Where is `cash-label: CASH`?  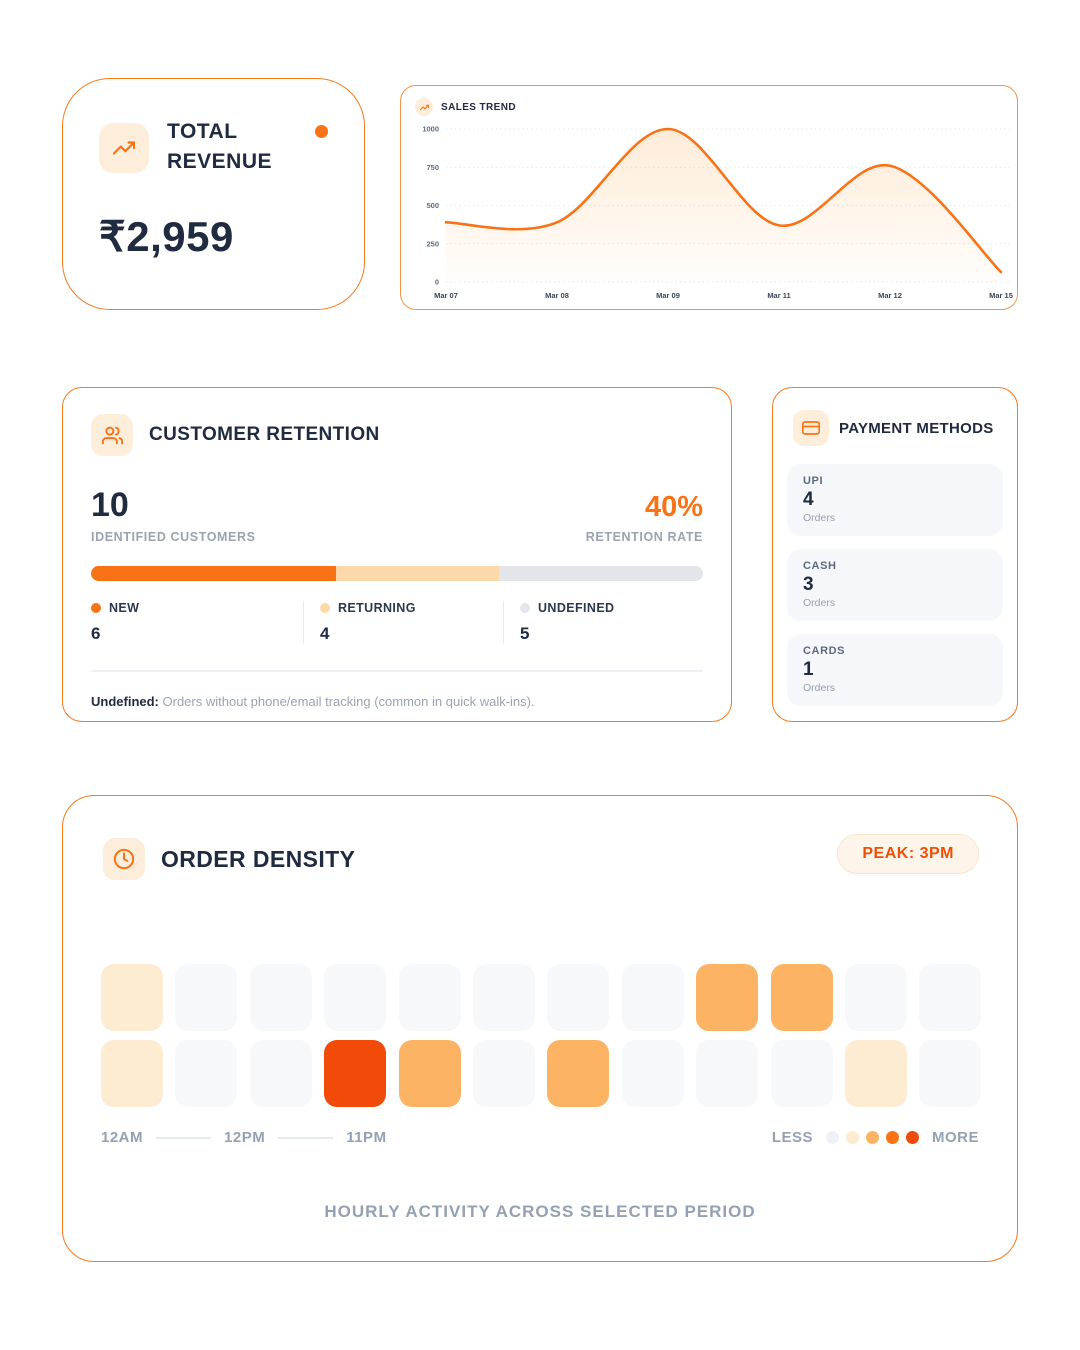 cash-label: CASH is located at coordinates (820, 566).